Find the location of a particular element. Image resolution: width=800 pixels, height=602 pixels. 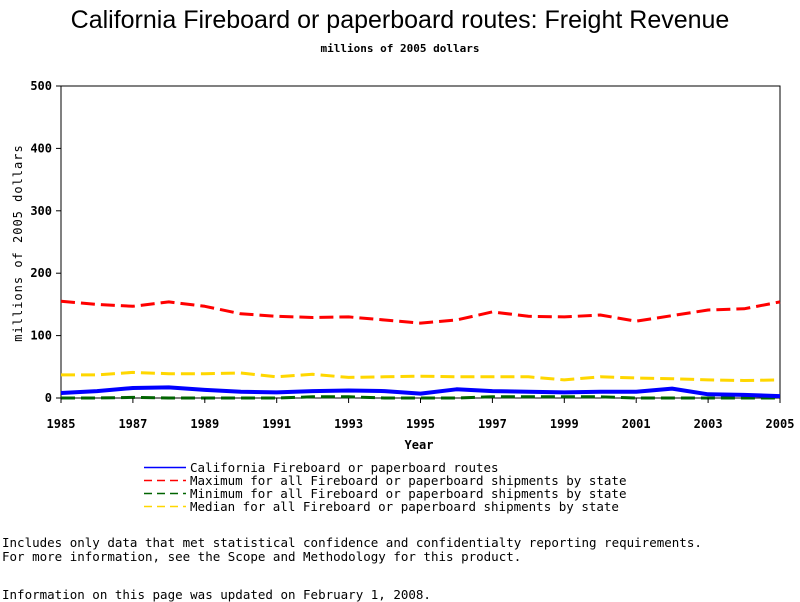

y-tick-label: 500 is located at coordinates (41, 86).